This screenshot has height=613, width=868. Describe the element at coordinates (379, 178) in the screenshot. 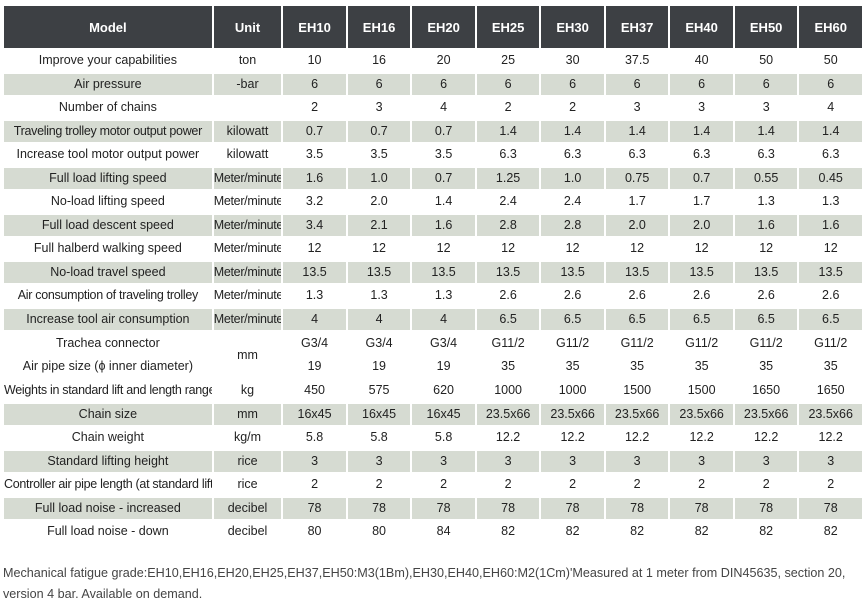

I see `cell: 1.0` at that location.